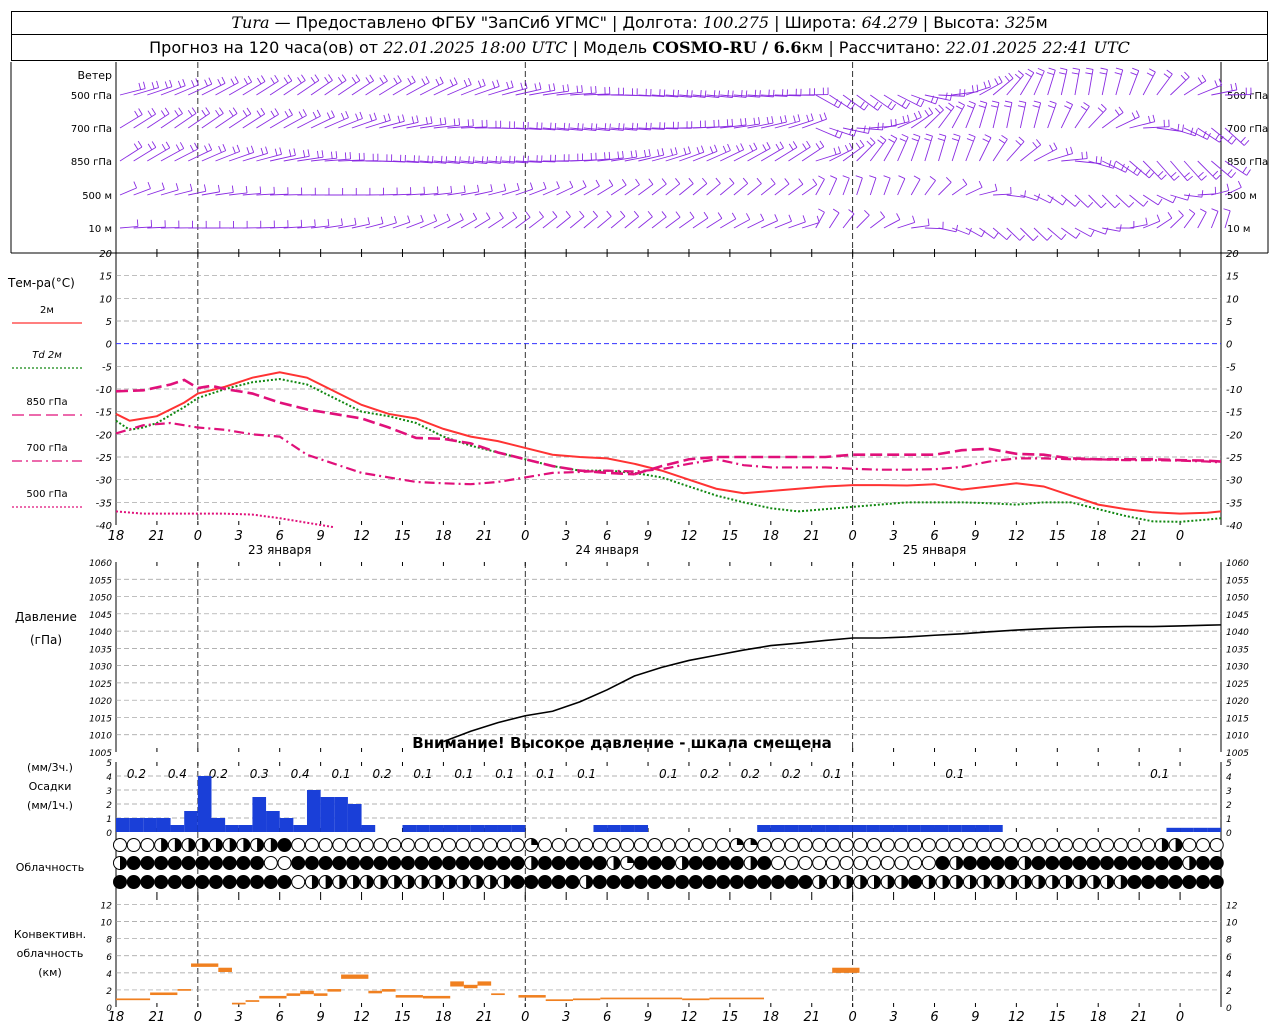  I want to click on pressure-ytick-label: 1050, so click(100, 599).